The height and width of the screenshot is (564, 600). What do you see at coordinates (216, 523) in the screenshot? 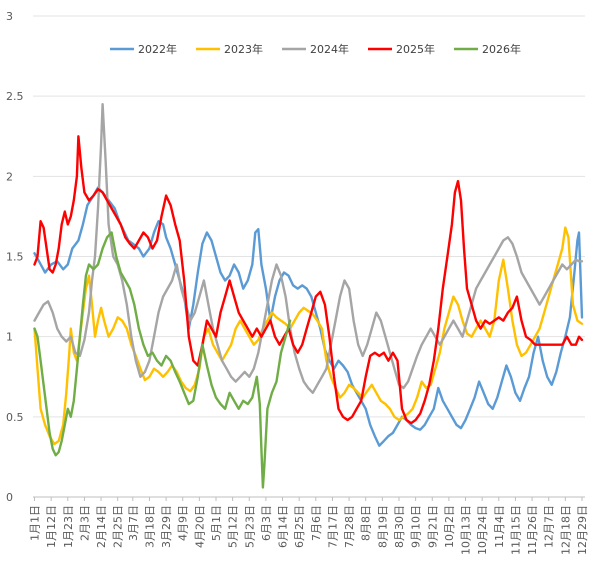
I see `x-tick-label: 5月1日` at bounding box center [216, 523].